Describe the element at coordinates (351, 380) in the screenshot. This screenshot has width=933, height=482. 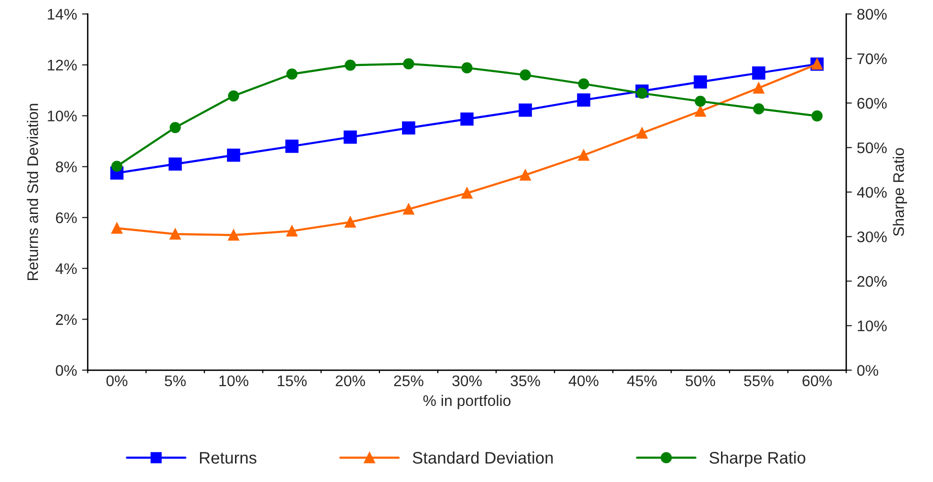
I see `x-tick-label: 20%` at that location.